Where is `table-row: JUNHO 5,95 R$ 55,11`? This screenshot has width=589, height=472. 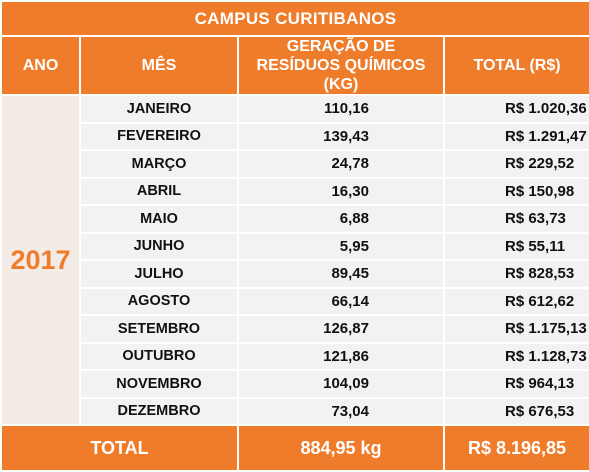 table-row: JUNHO 5,95 R$ 55,11 is located at coordinates (295, 246).